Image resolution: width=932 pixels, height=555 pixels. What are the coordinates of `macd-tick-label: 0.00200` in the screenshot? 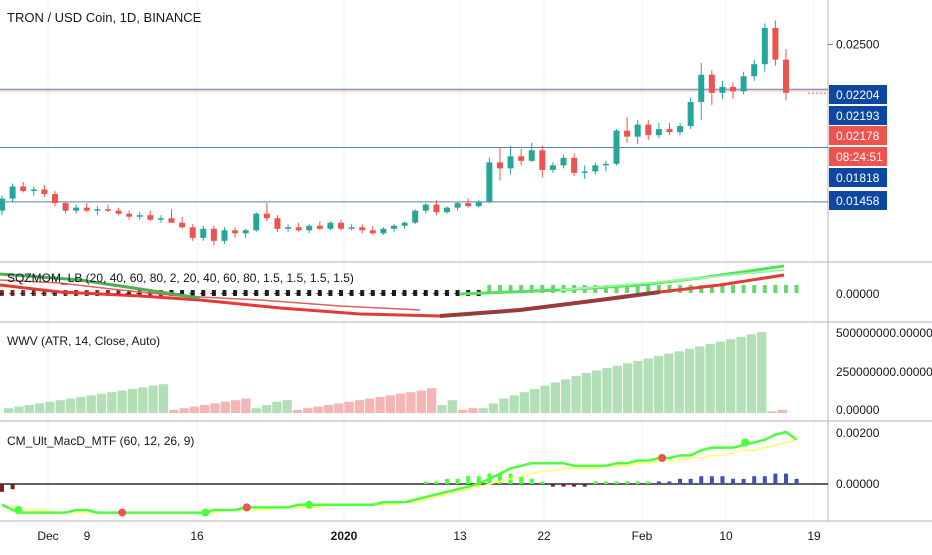 It's located at (858, 433).